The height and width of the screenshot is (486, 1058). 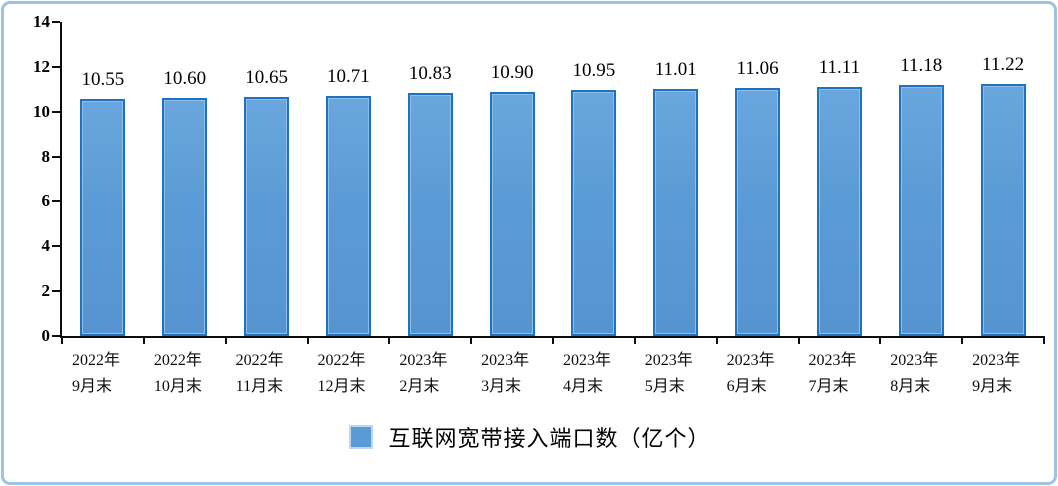 I want to click on y-tick-label: 4, so click(x=46, y=246).